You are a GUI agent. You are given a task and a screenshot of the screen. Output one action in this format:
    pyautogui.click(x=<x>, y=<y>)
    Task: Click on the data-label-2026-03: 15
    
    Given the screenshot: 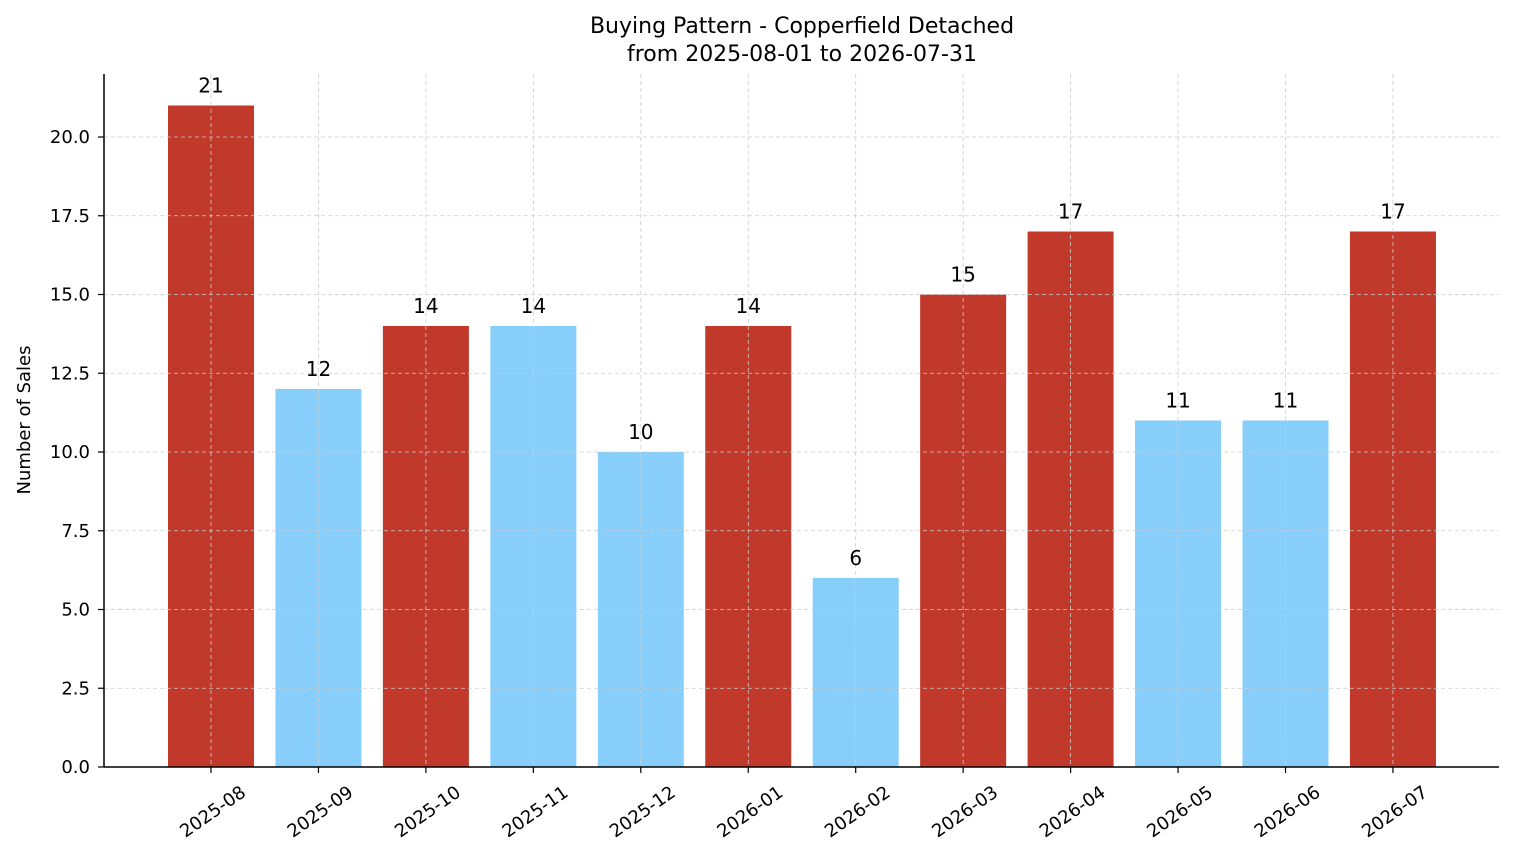 What is the action you would take?
    pyautogui.click(x=962, y=275)
    